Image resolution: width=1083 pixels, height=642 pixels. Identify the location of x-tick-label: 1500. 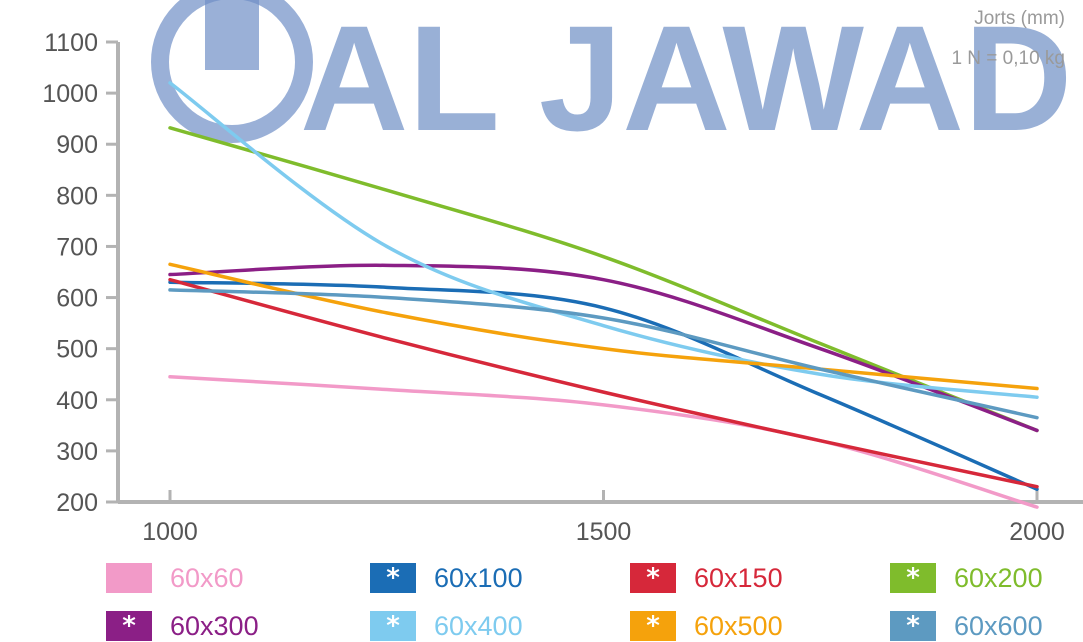
(604, 532).